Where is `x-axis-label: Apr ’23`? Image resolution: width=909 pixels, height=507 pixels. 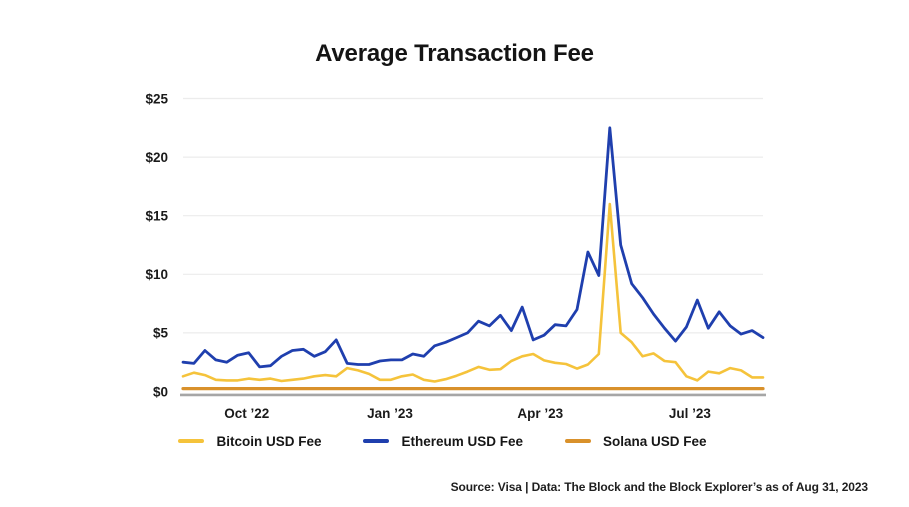 x-axis-label: Apr ’23 is located at coordinates (540, 413).